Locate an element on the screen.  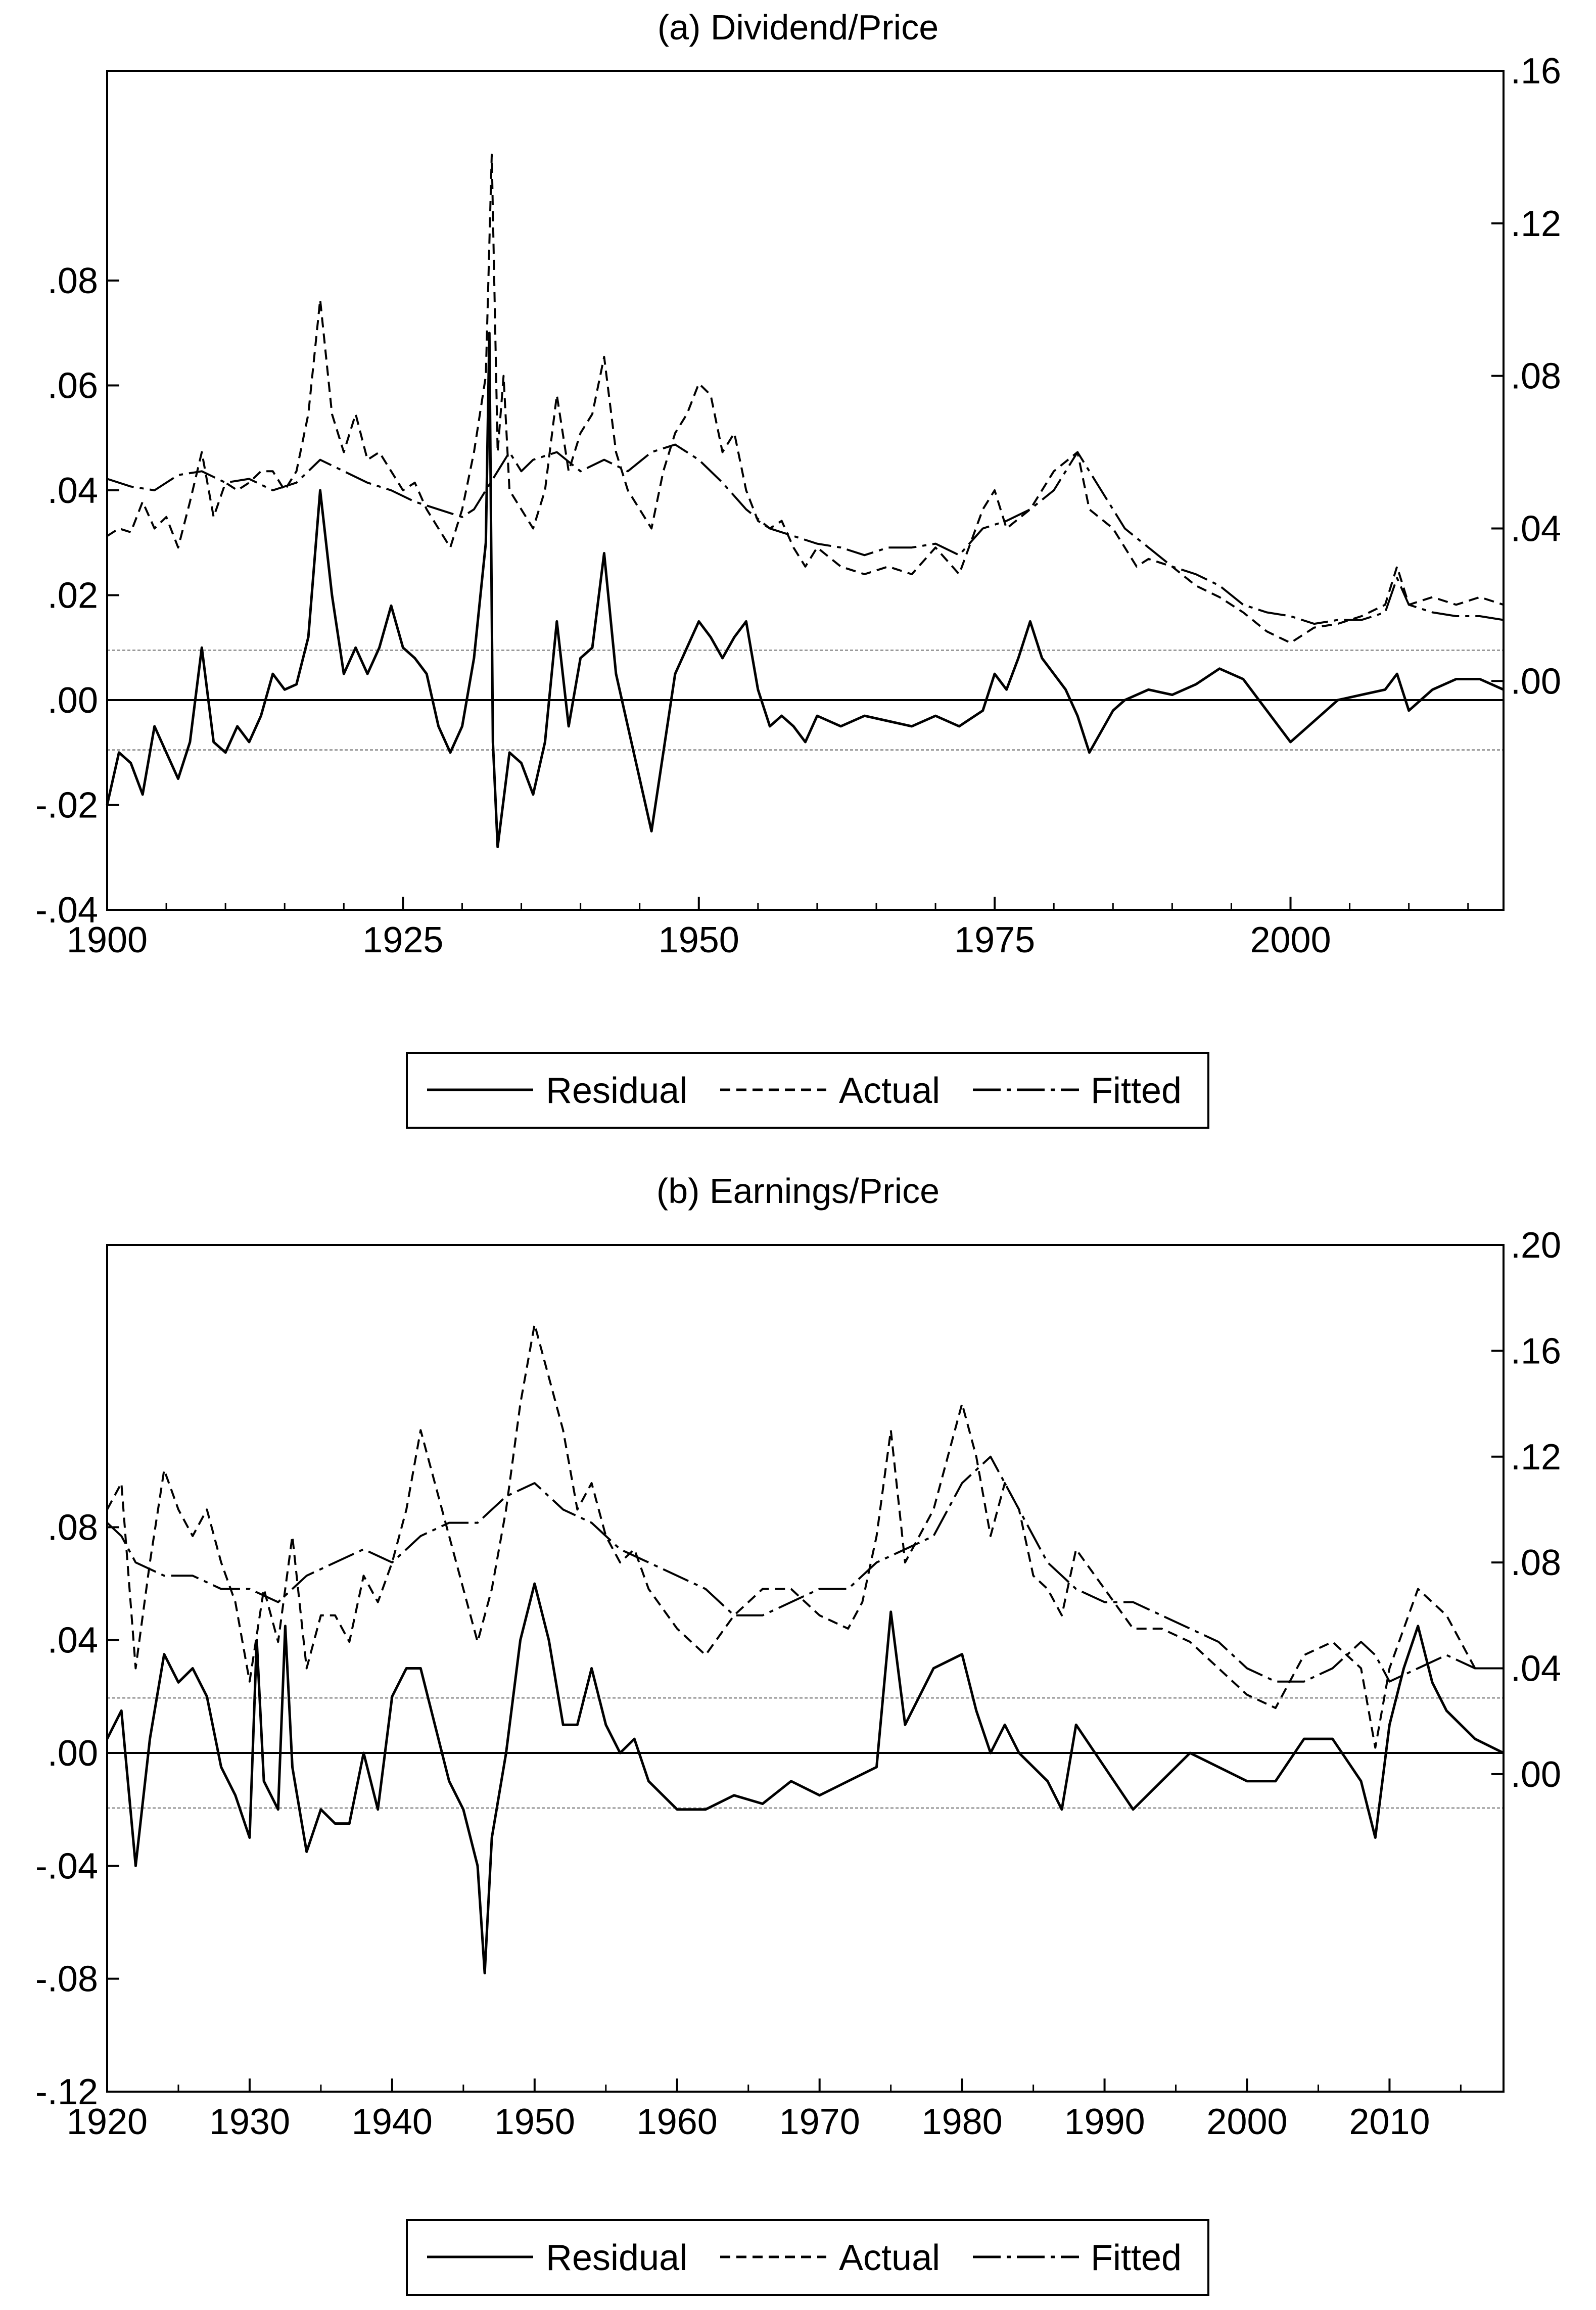
series-residual-line is located at coordinates (806, 1778).